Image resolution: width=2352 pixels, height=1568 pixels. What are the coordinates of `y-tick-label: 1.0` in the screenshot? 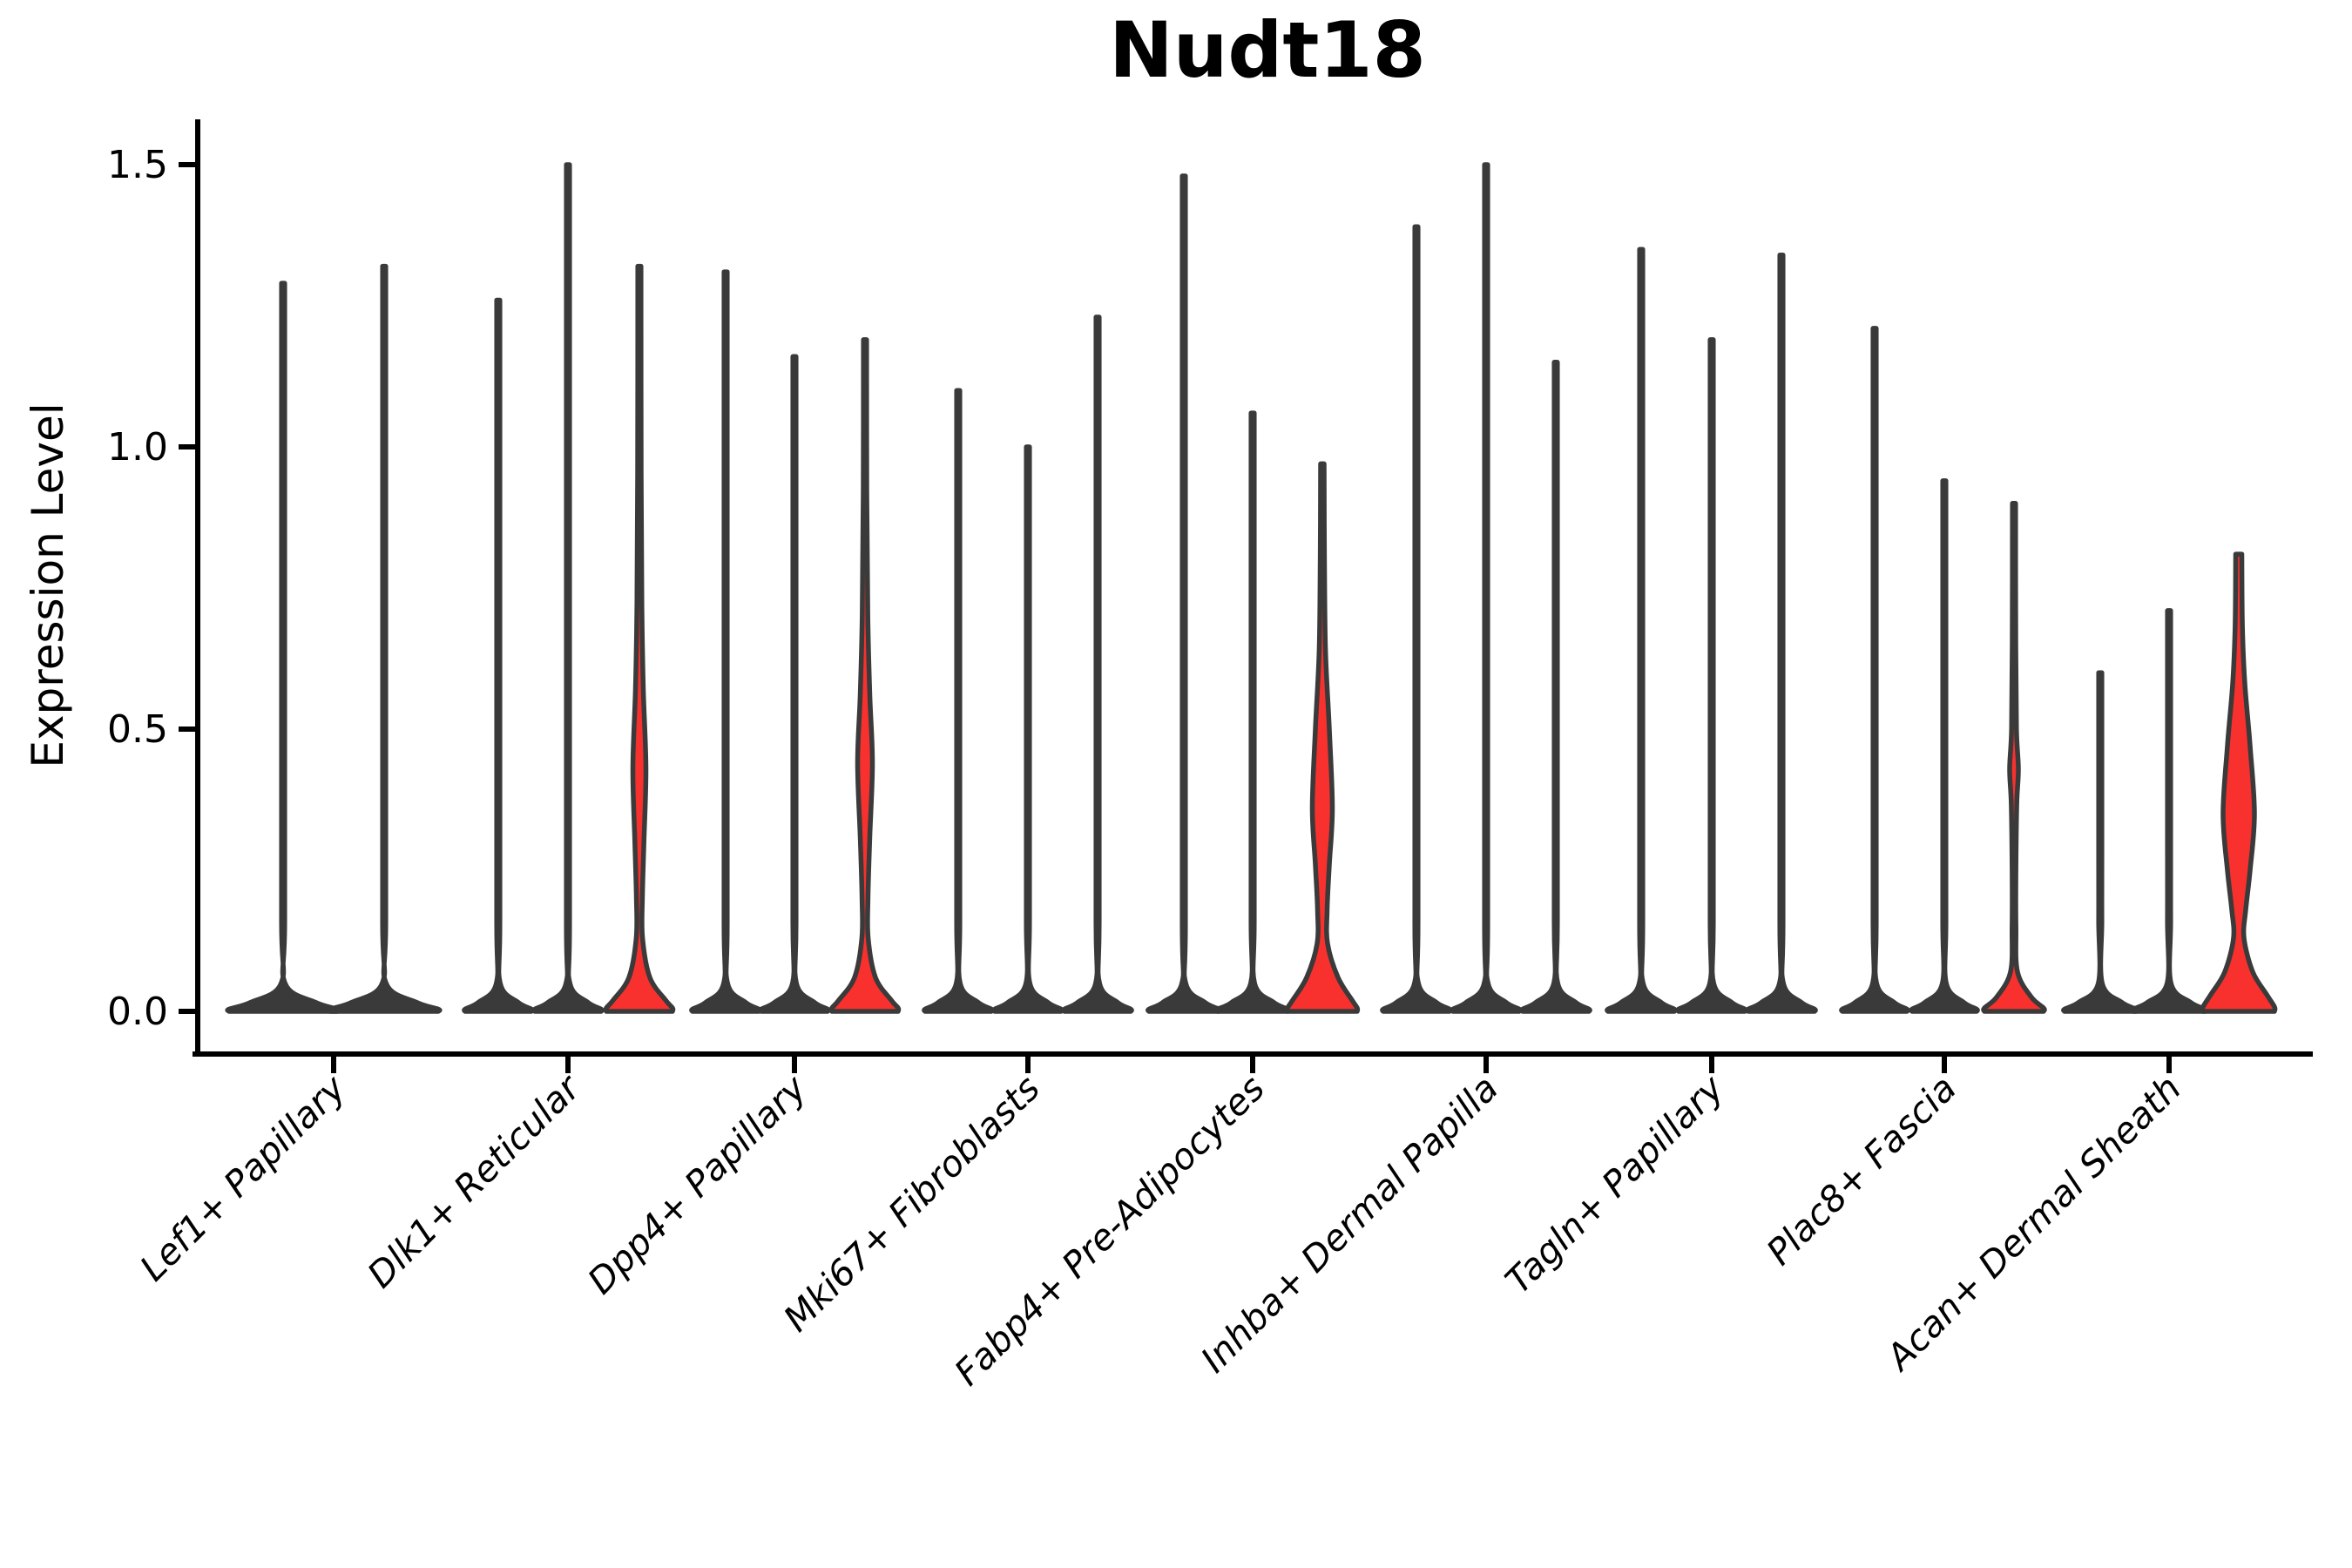 It's located at (137, 447).